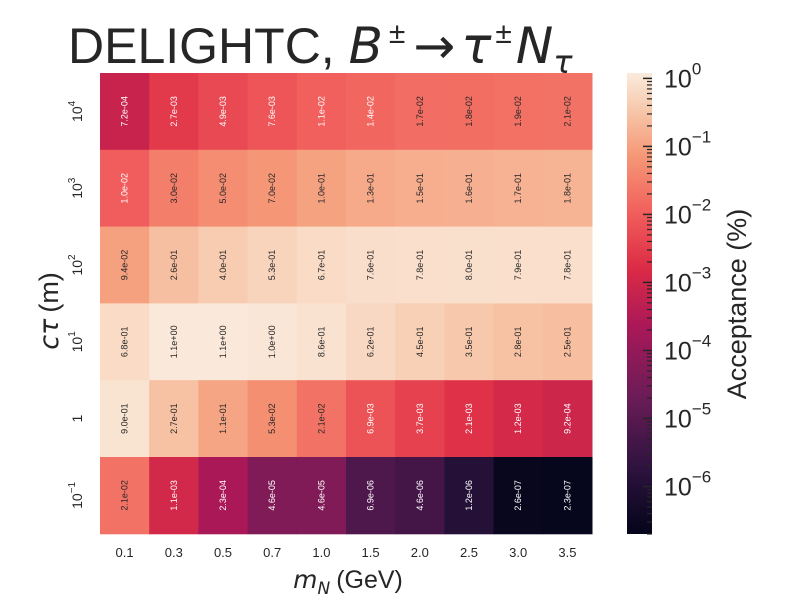 The width and height of the screenshot is (800, 600). What do you see at coordinates (305, 579) in the screenshot?
I see `xlabel-m: m` at bounding box center [305, 579].